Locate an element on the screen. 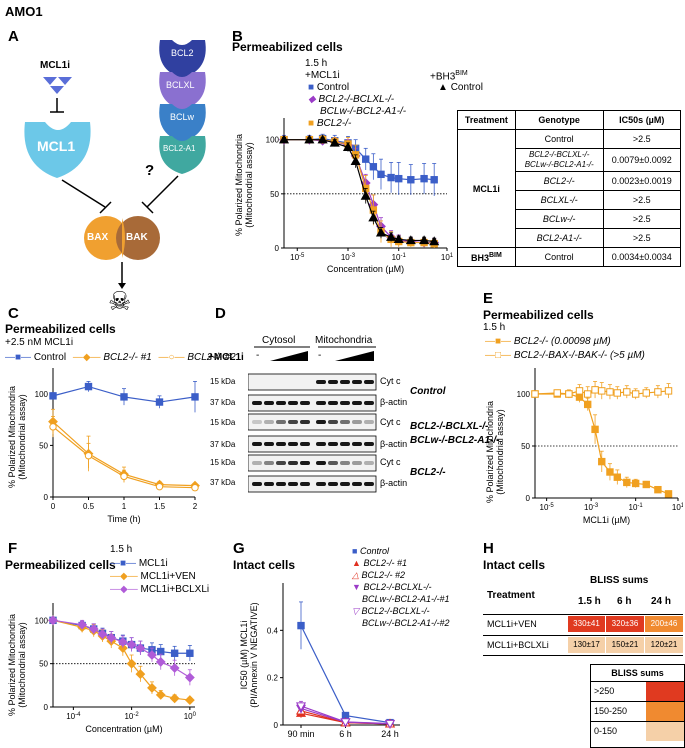 The width and height of the screenshot is (685, 748). panel-label-a: A is located at coordinates (13, 36).